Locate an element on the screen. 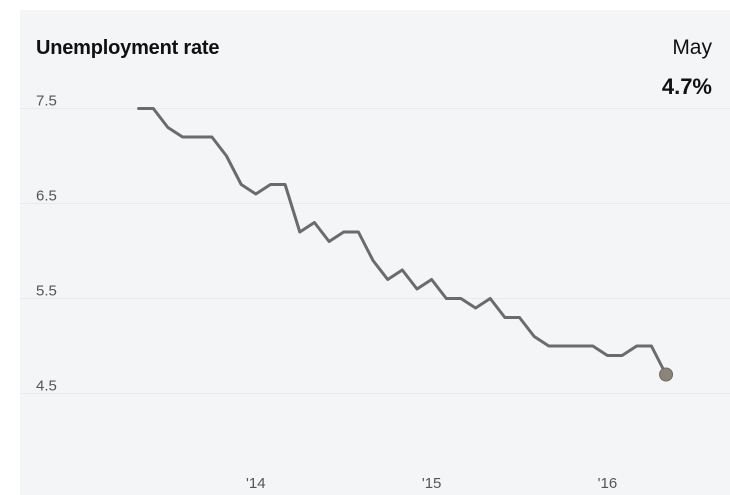 The height and width of the screenshot is (495, 730). chart-title: Unemployment rate is located at coordinates (128, 48).